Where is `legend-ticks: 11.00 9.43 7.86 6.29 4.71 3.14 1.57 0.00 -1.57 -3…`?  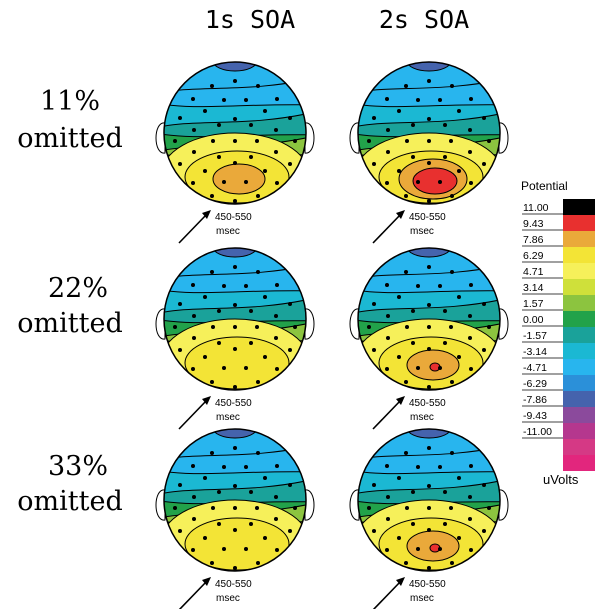
legend-ticks: 11.00 9.43 7.86 6.29 4.71 3.14 1.57 0.00 -1.57 -3… is located at coordinates (542, 320).